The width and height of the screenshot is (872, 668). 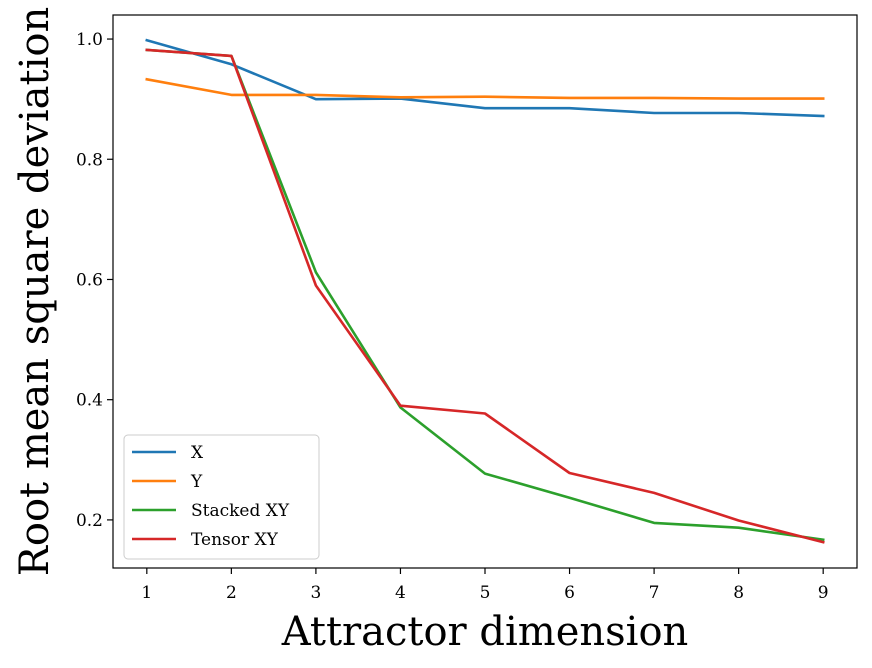 I want to click on y-tick-label: 1.0, so click(x=89, y=40).